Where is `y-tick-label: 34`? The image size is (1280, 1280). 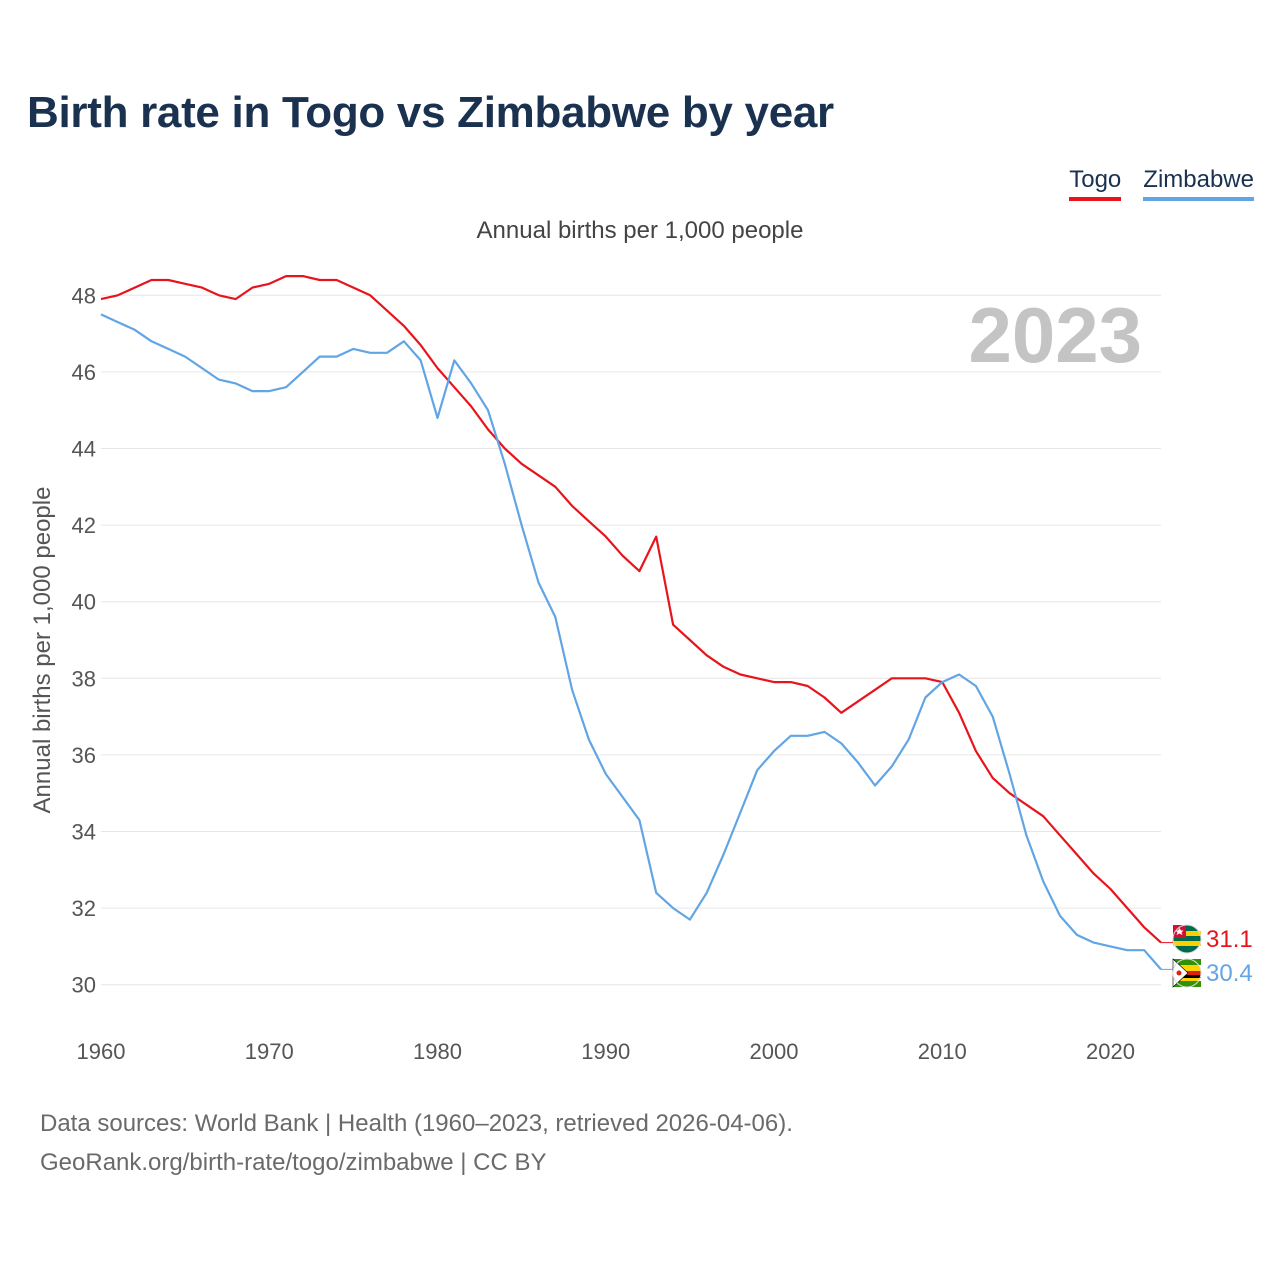
y-tick-label: 34 is located at coordinates (84, 832).